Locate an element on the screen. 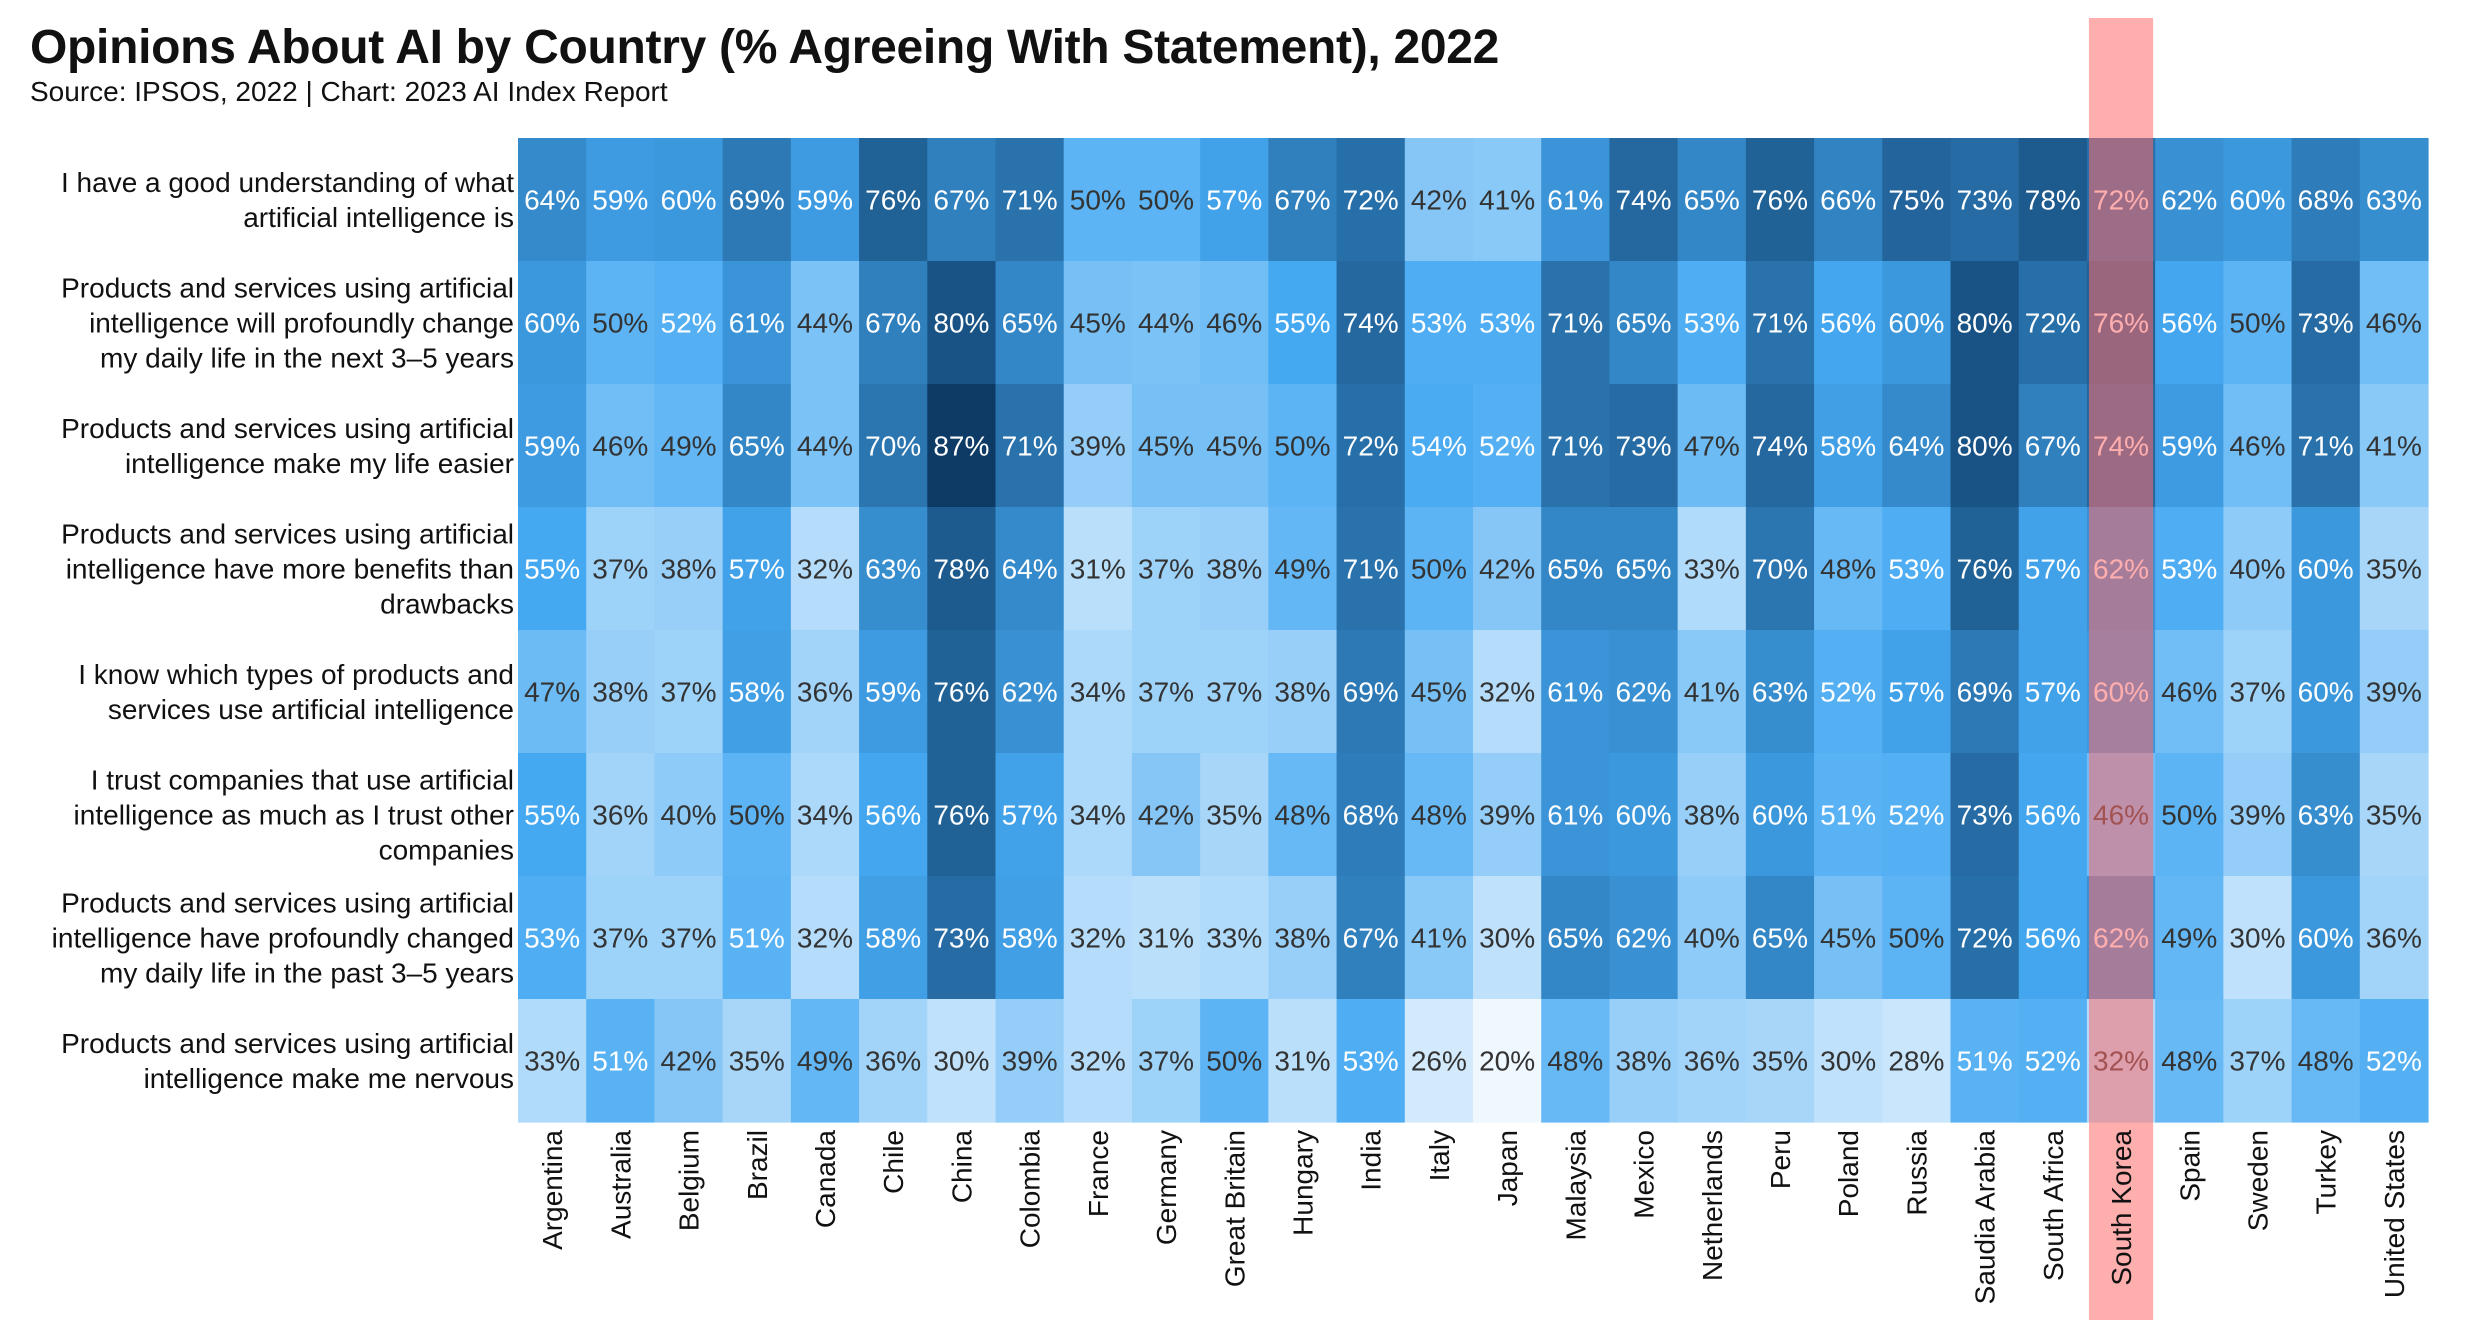 The image size is (2468, 1339). column-label: Germany is located at coordinates (1166, 1187).